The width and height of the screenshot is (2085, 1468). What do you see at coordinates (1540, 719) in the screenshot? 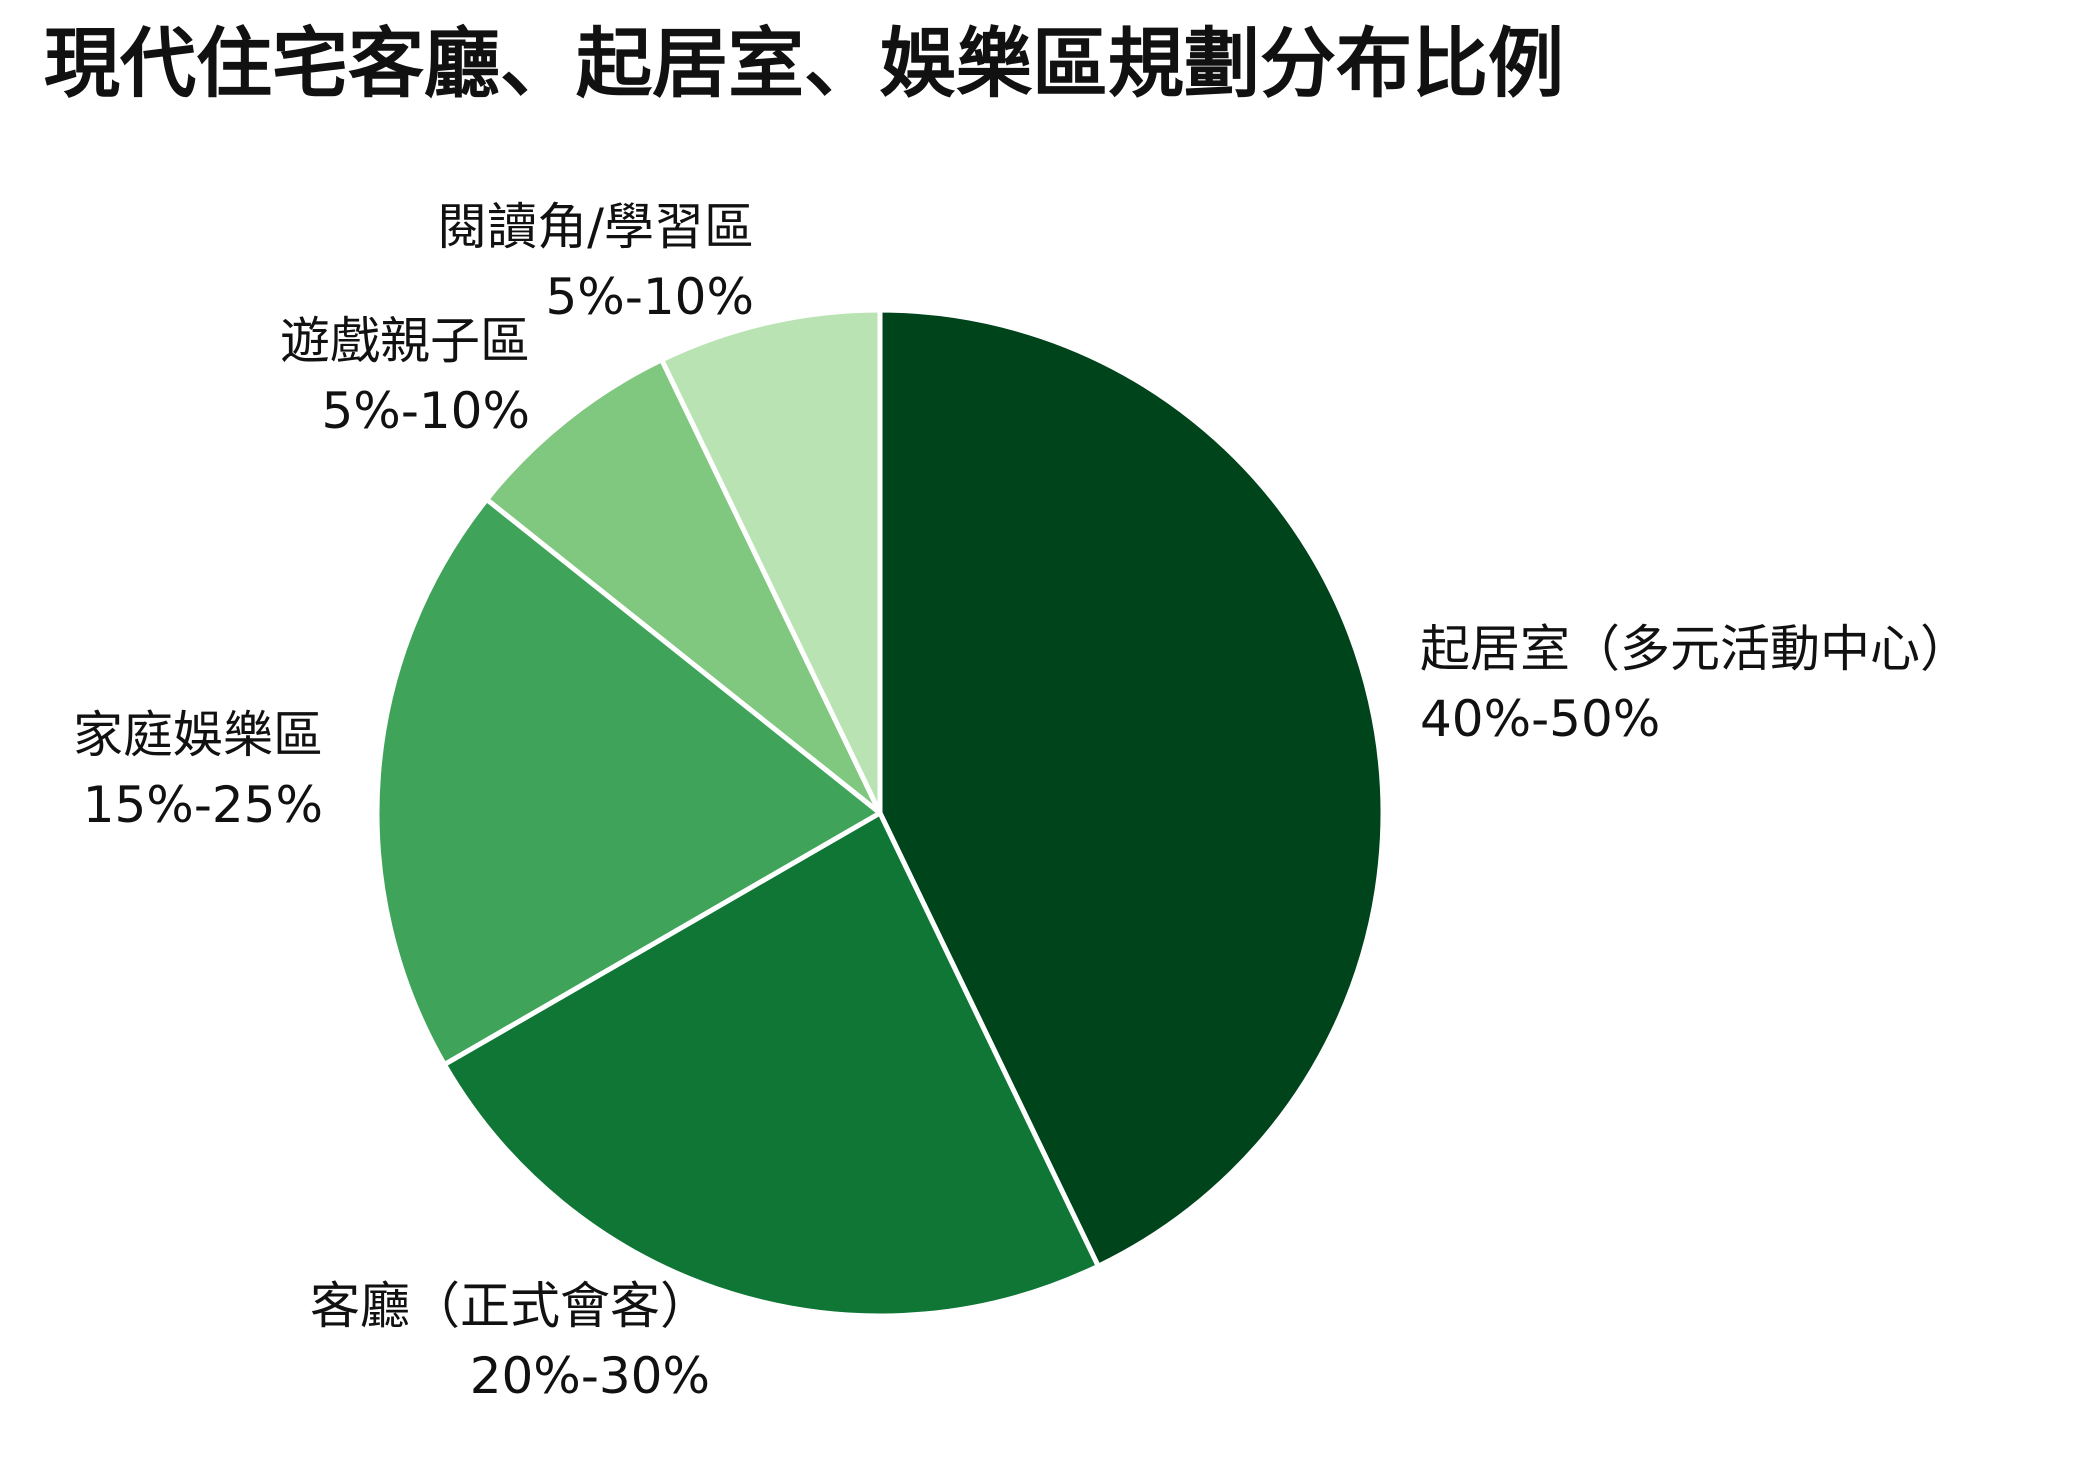
I see `slice-range-1: 40%-50%` at bounding box center [1540, 719].